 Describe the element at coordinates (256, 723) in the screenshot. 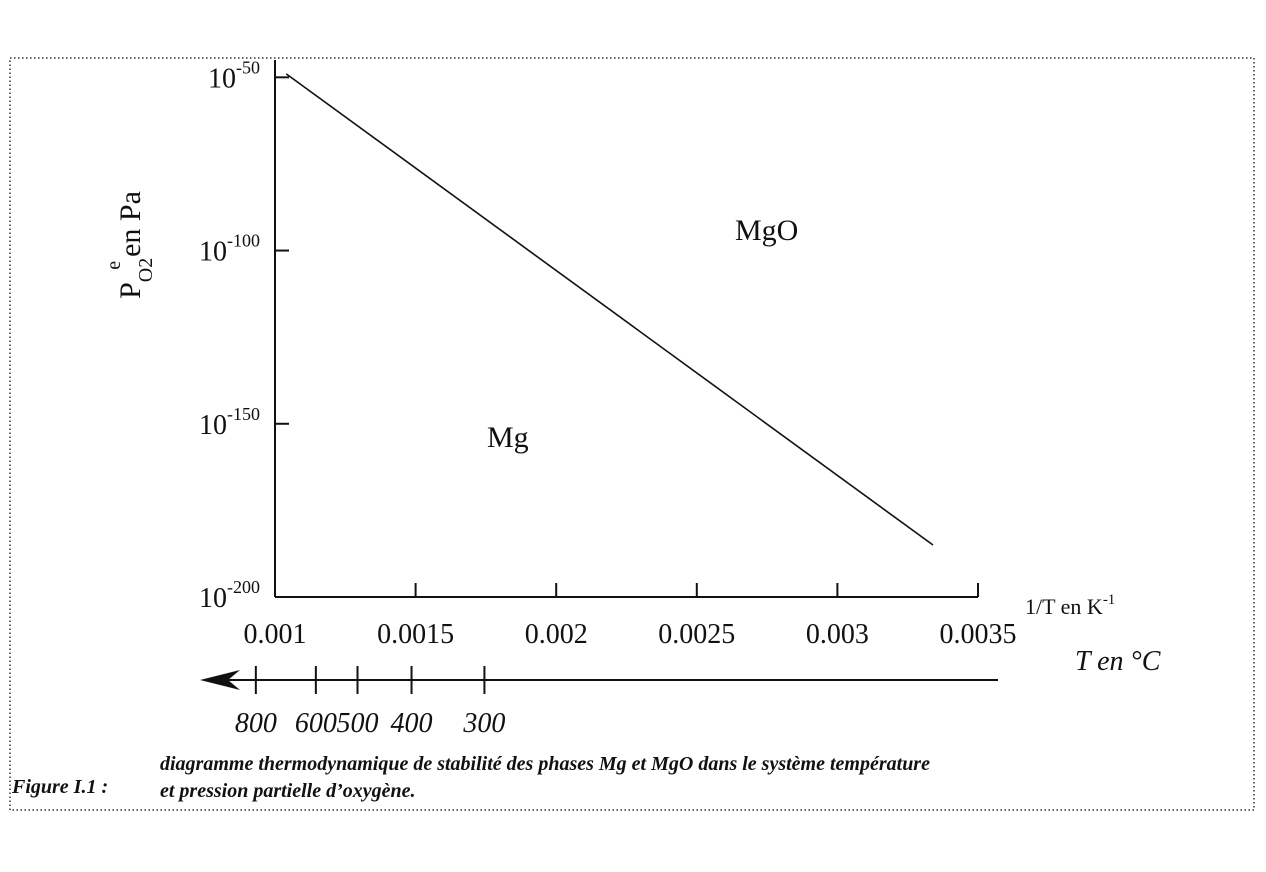

I see `t-tick-label: 800` at that location.